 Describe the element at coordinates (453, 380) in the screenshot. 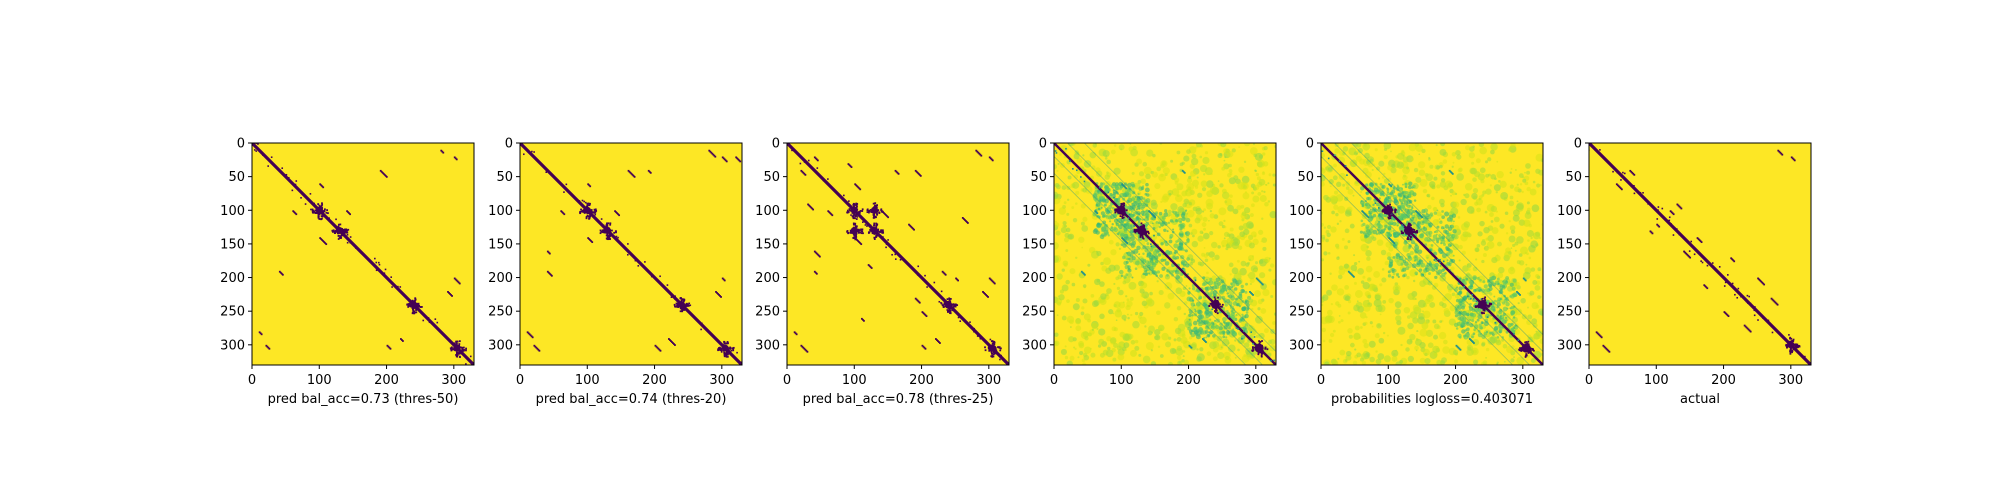

I see `x-tick-label: 300` at that location.